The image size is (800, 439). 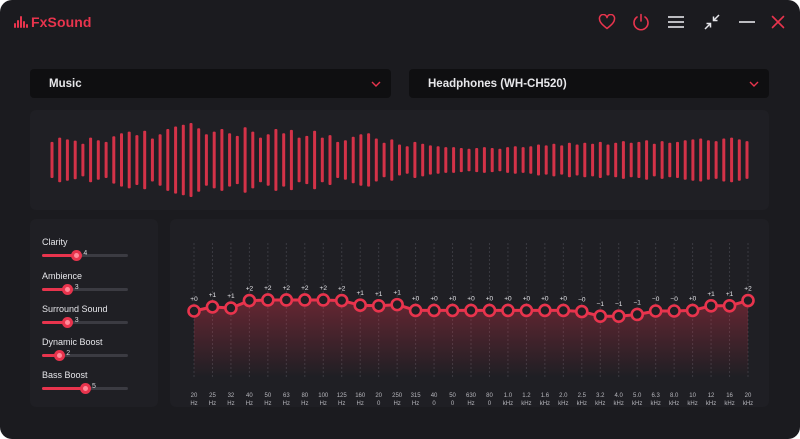 I want to click on effect-slider-fill, so click(x=63, y=388).